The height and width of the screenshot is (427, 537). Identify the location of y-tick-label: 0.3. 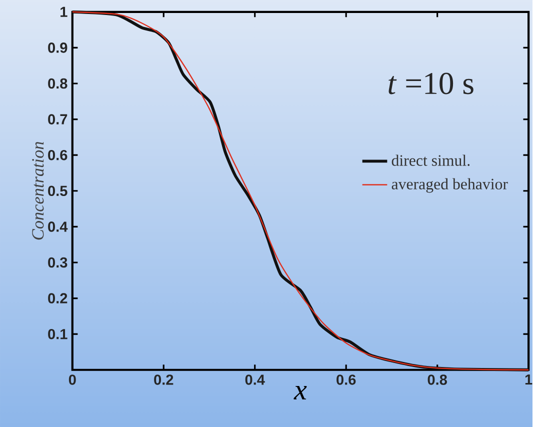
(58, 262).